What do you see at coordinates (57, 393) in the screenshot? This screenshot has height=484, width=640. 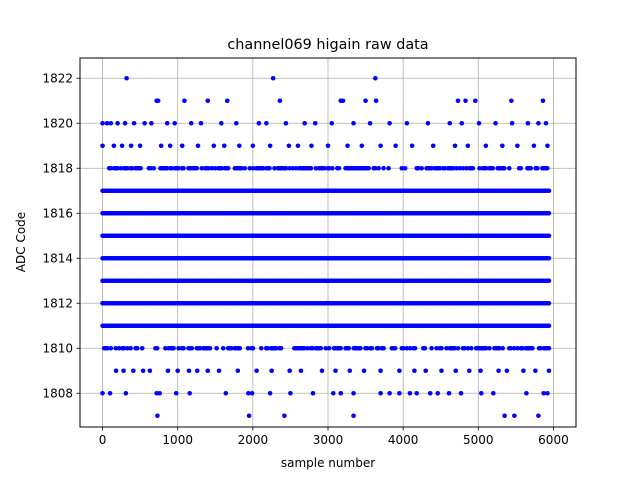 I see `y-tick-label: 1808` at bounding box center [57, 393].